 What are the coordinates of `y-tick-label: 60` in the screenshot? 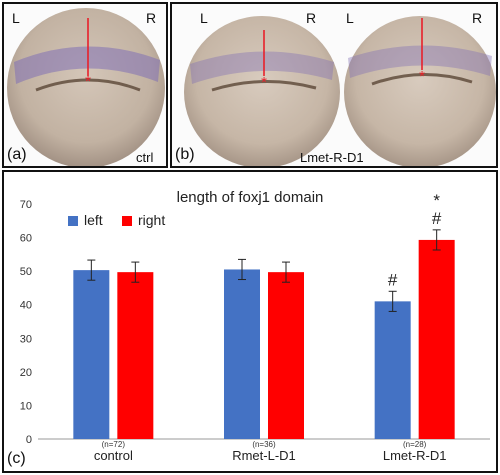 It's located at (26, 239).